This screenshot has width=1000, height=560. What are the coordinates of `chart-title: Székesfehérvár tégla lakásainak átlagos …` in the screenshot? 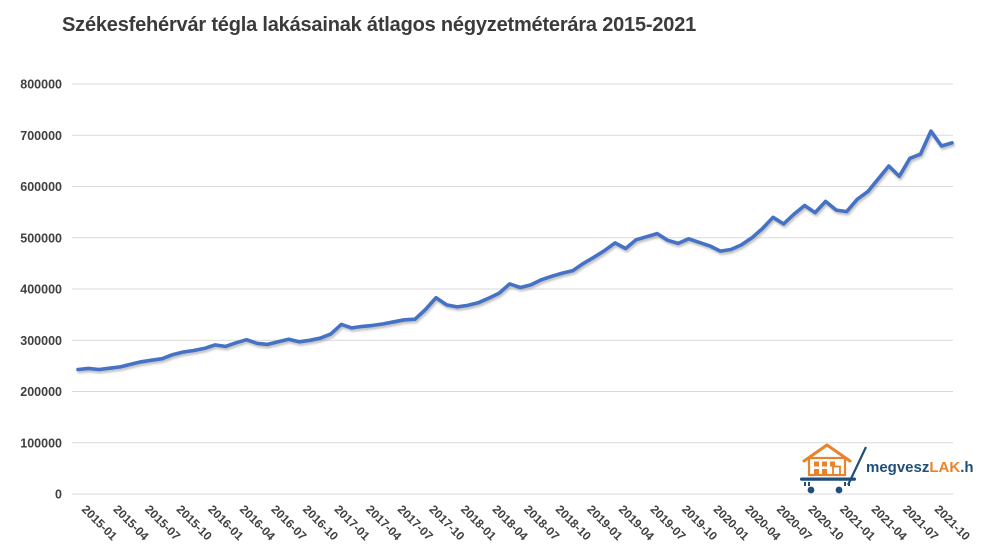 It's located at (379, 25).